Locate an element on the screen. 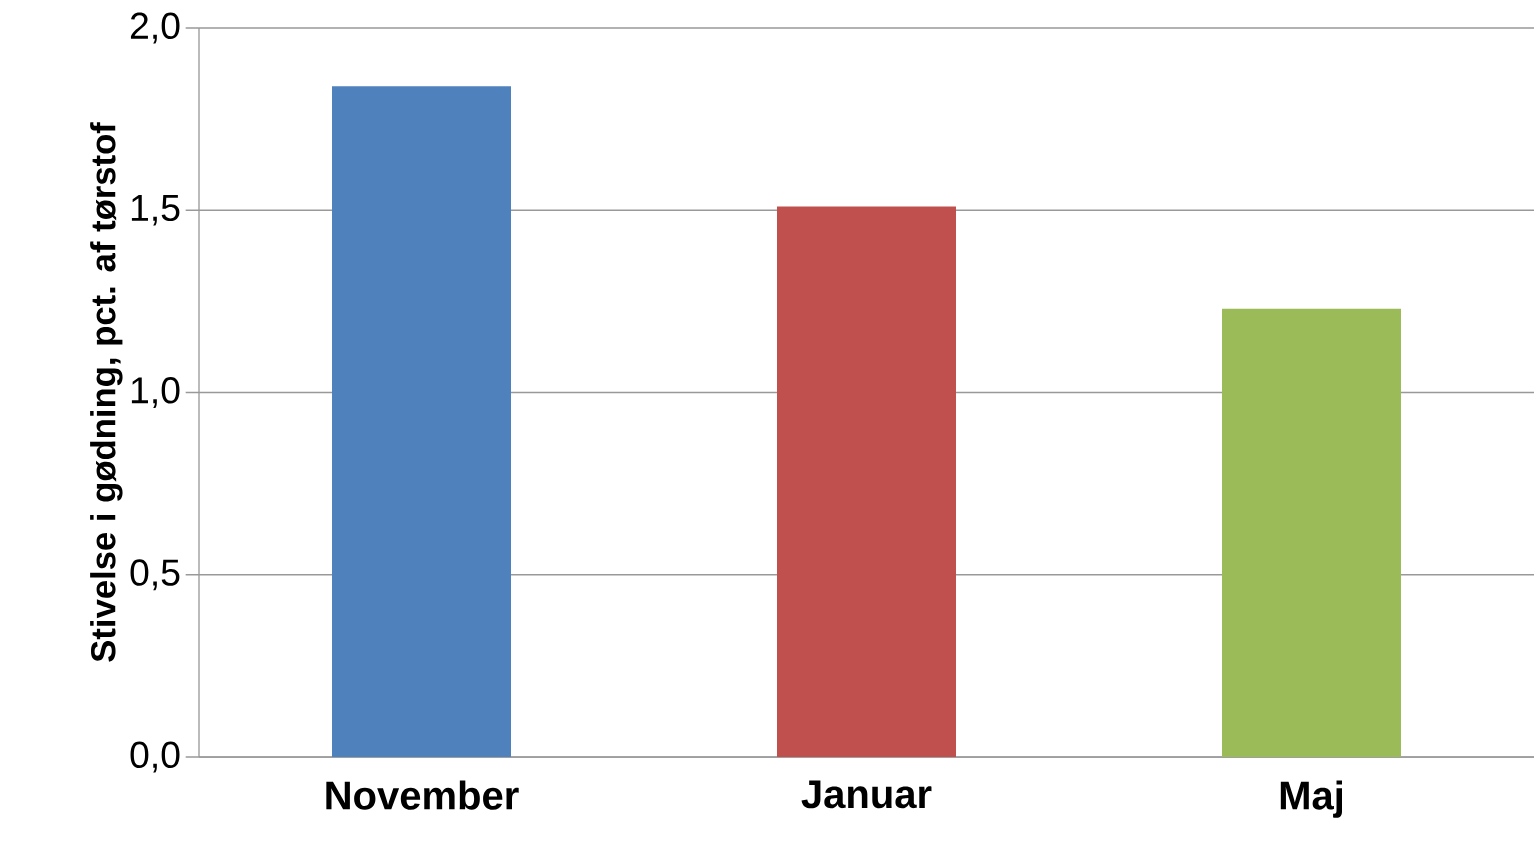  y-tick-label: 1,5 is located at coordinates (155, 210).